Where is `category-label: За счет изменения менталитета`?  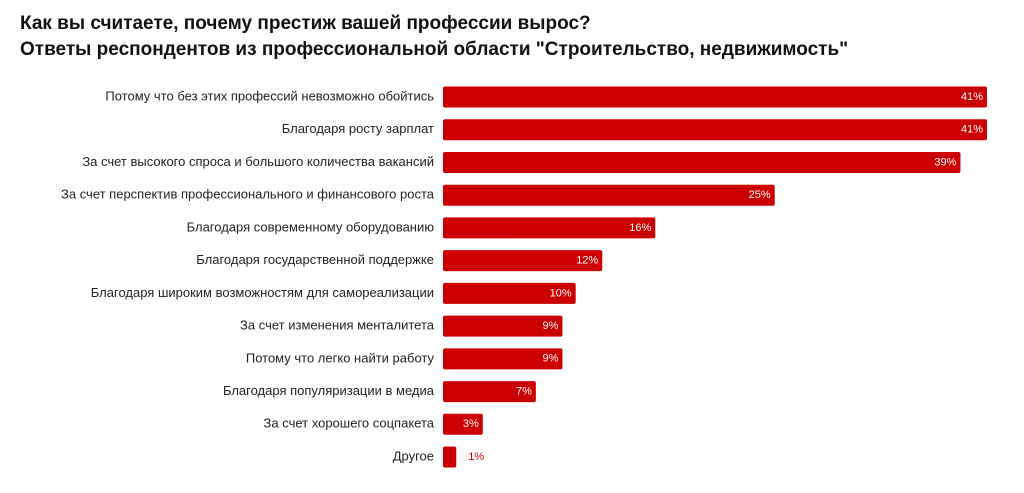 category-label: За счет изменения менталитета is located at coordinates (337, 325).